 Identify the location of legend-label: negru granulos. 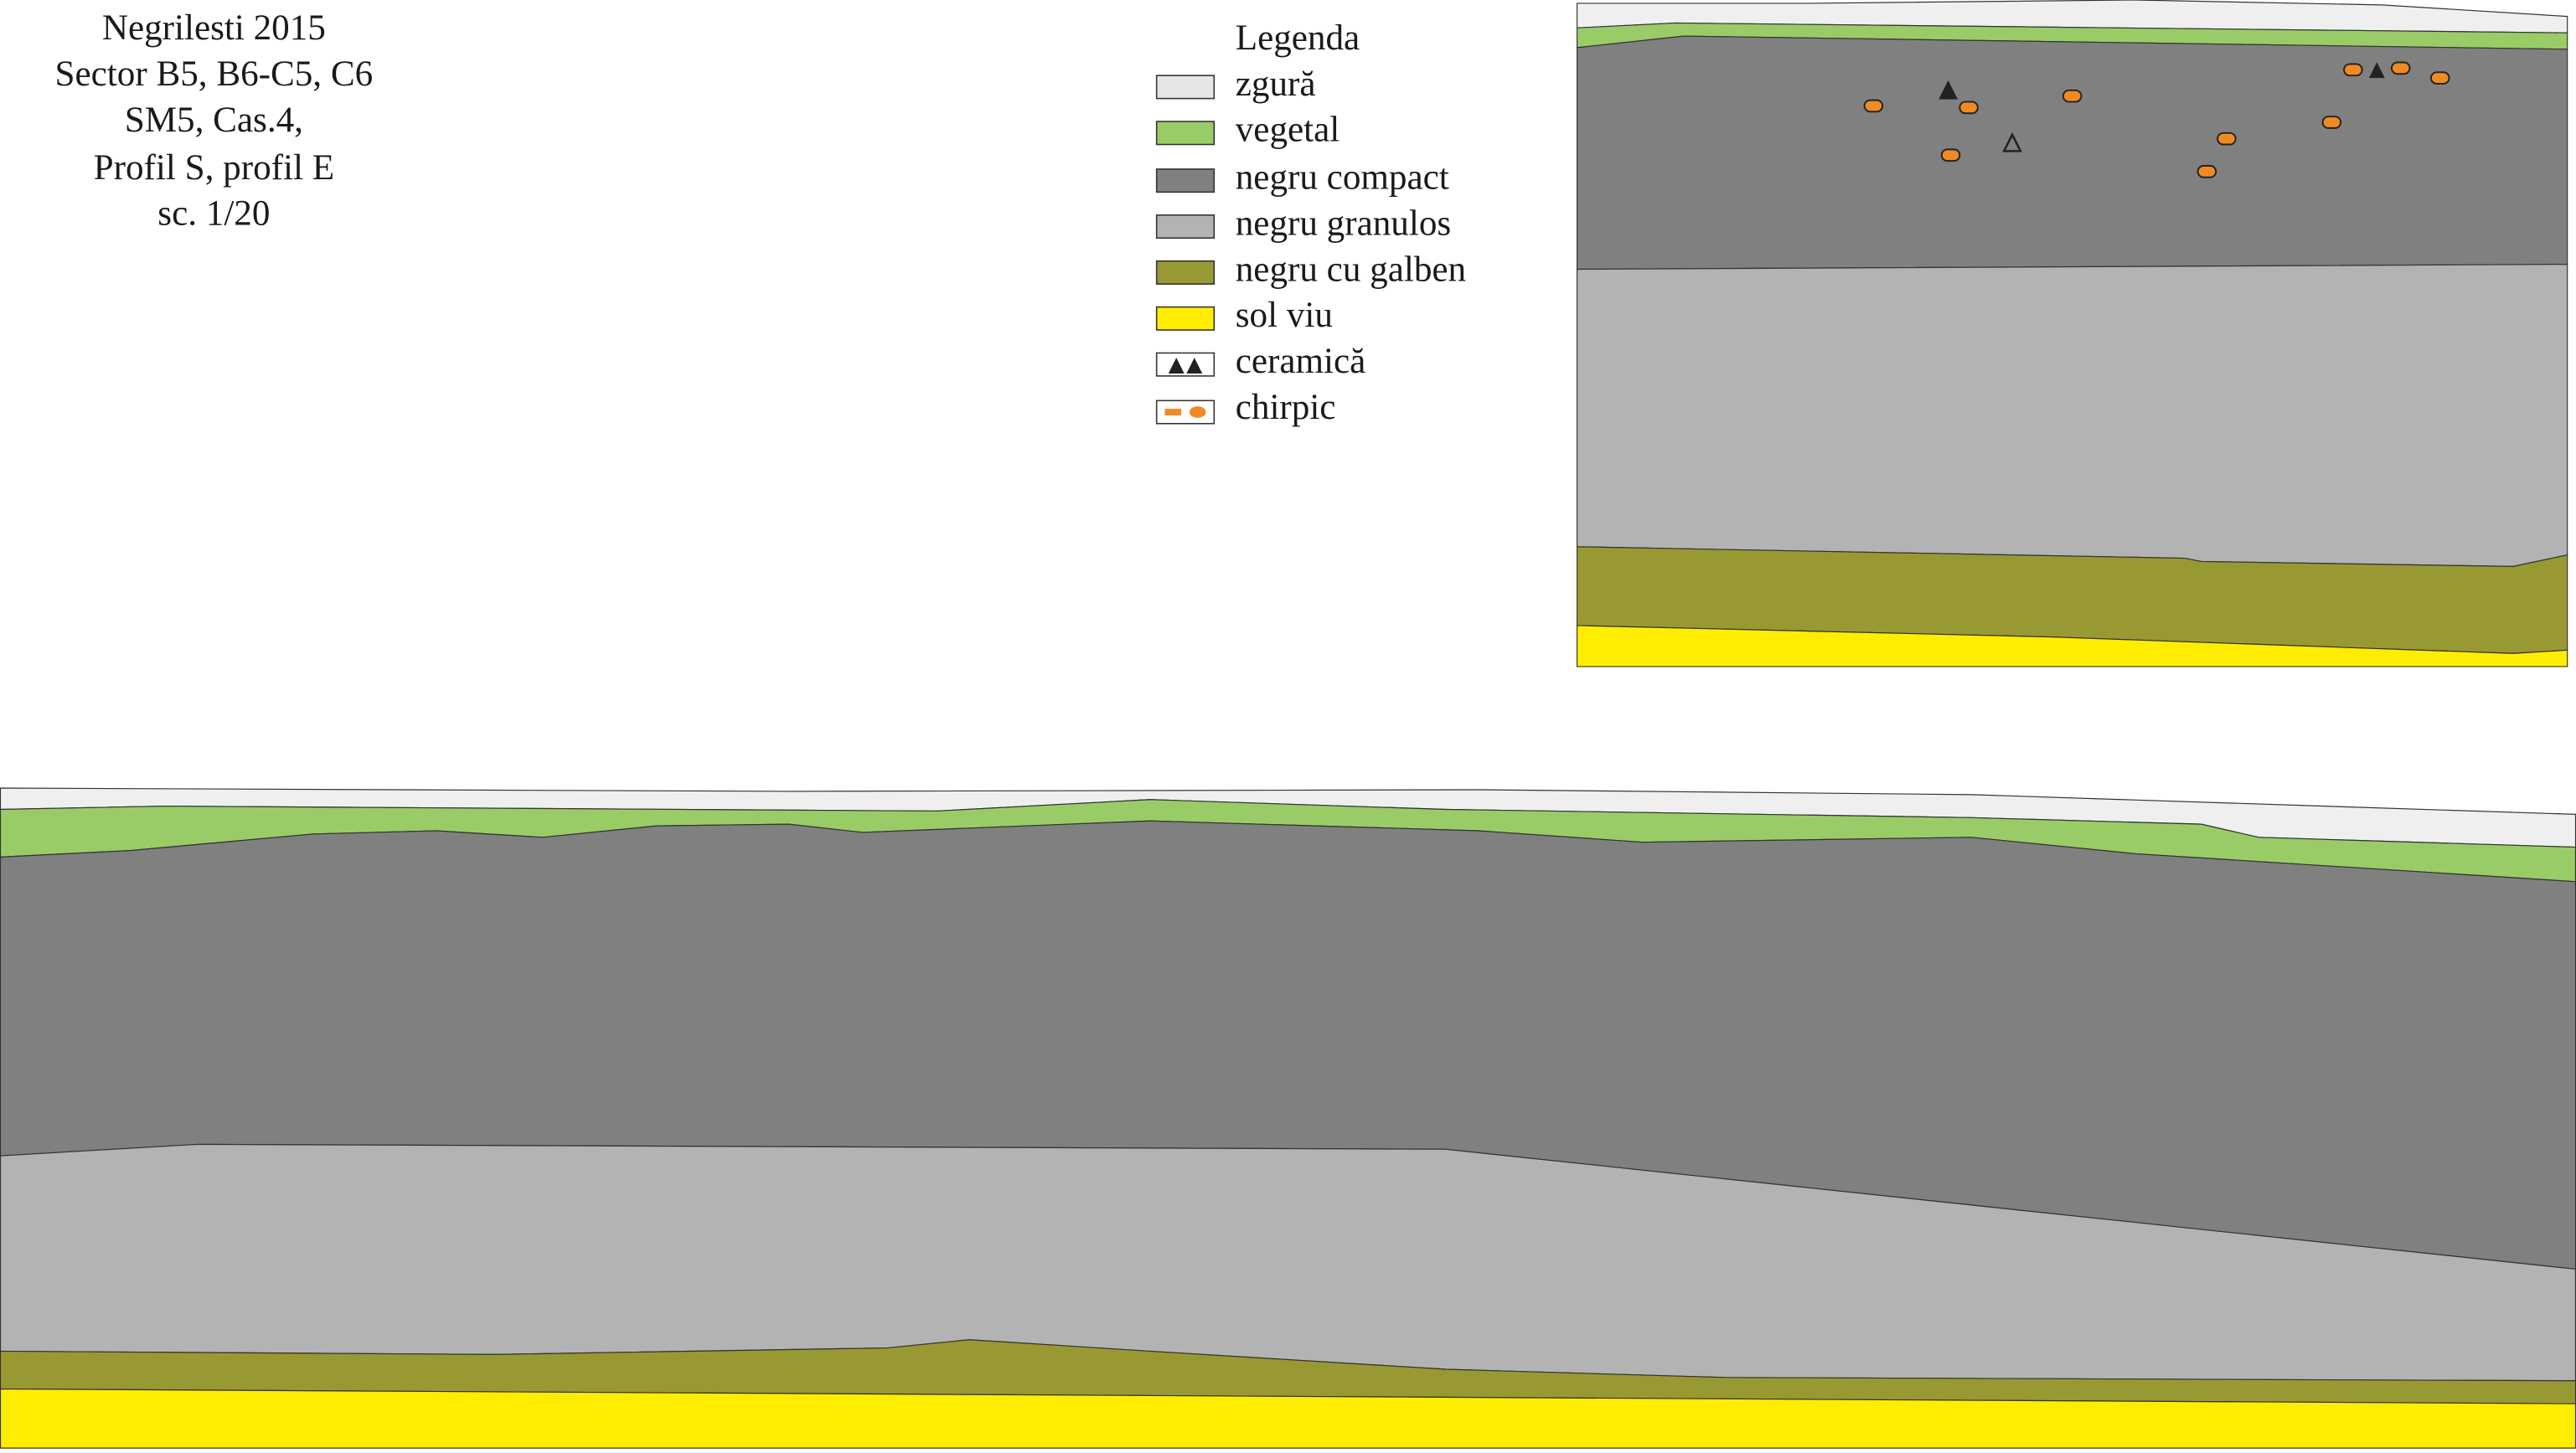
(1343, 224).